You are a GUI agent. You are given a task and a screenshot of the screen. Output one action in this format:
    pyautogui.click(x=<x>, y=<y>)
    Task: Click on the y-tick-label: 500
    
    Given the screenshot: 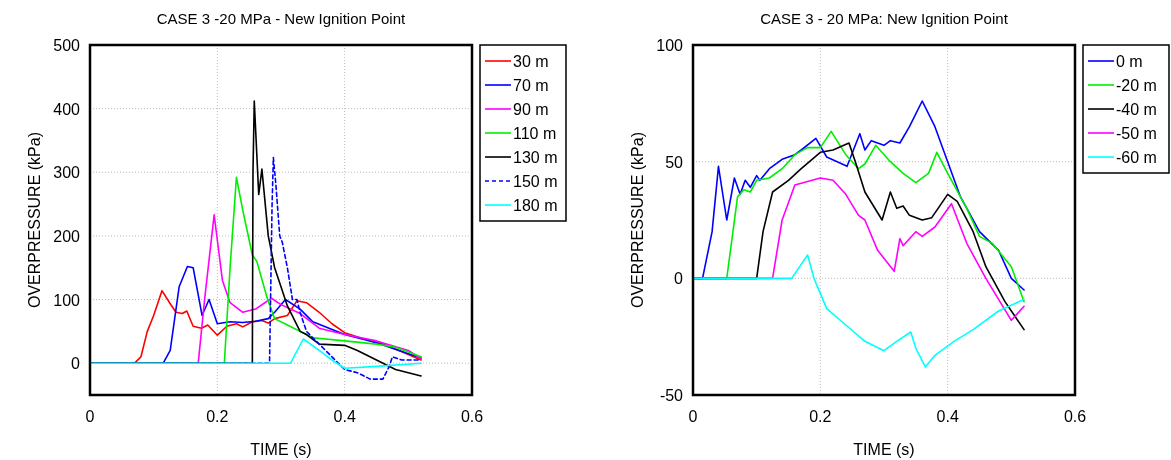 What is the action you would take?
    pyautogui.click(x=67, y=45)
    